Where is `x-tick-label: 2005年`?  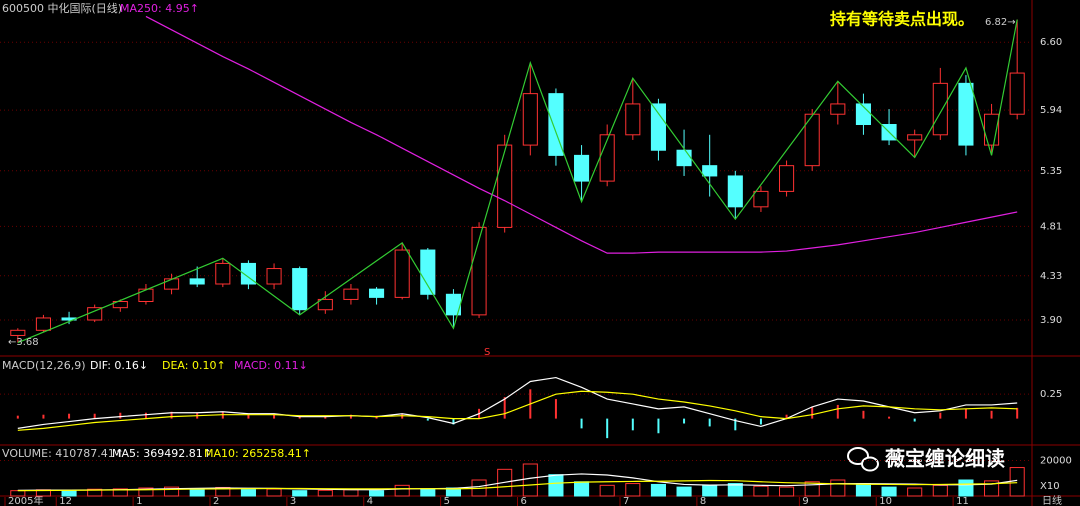
x-tick-label: 2005年 is located at coordinates (25, 500).